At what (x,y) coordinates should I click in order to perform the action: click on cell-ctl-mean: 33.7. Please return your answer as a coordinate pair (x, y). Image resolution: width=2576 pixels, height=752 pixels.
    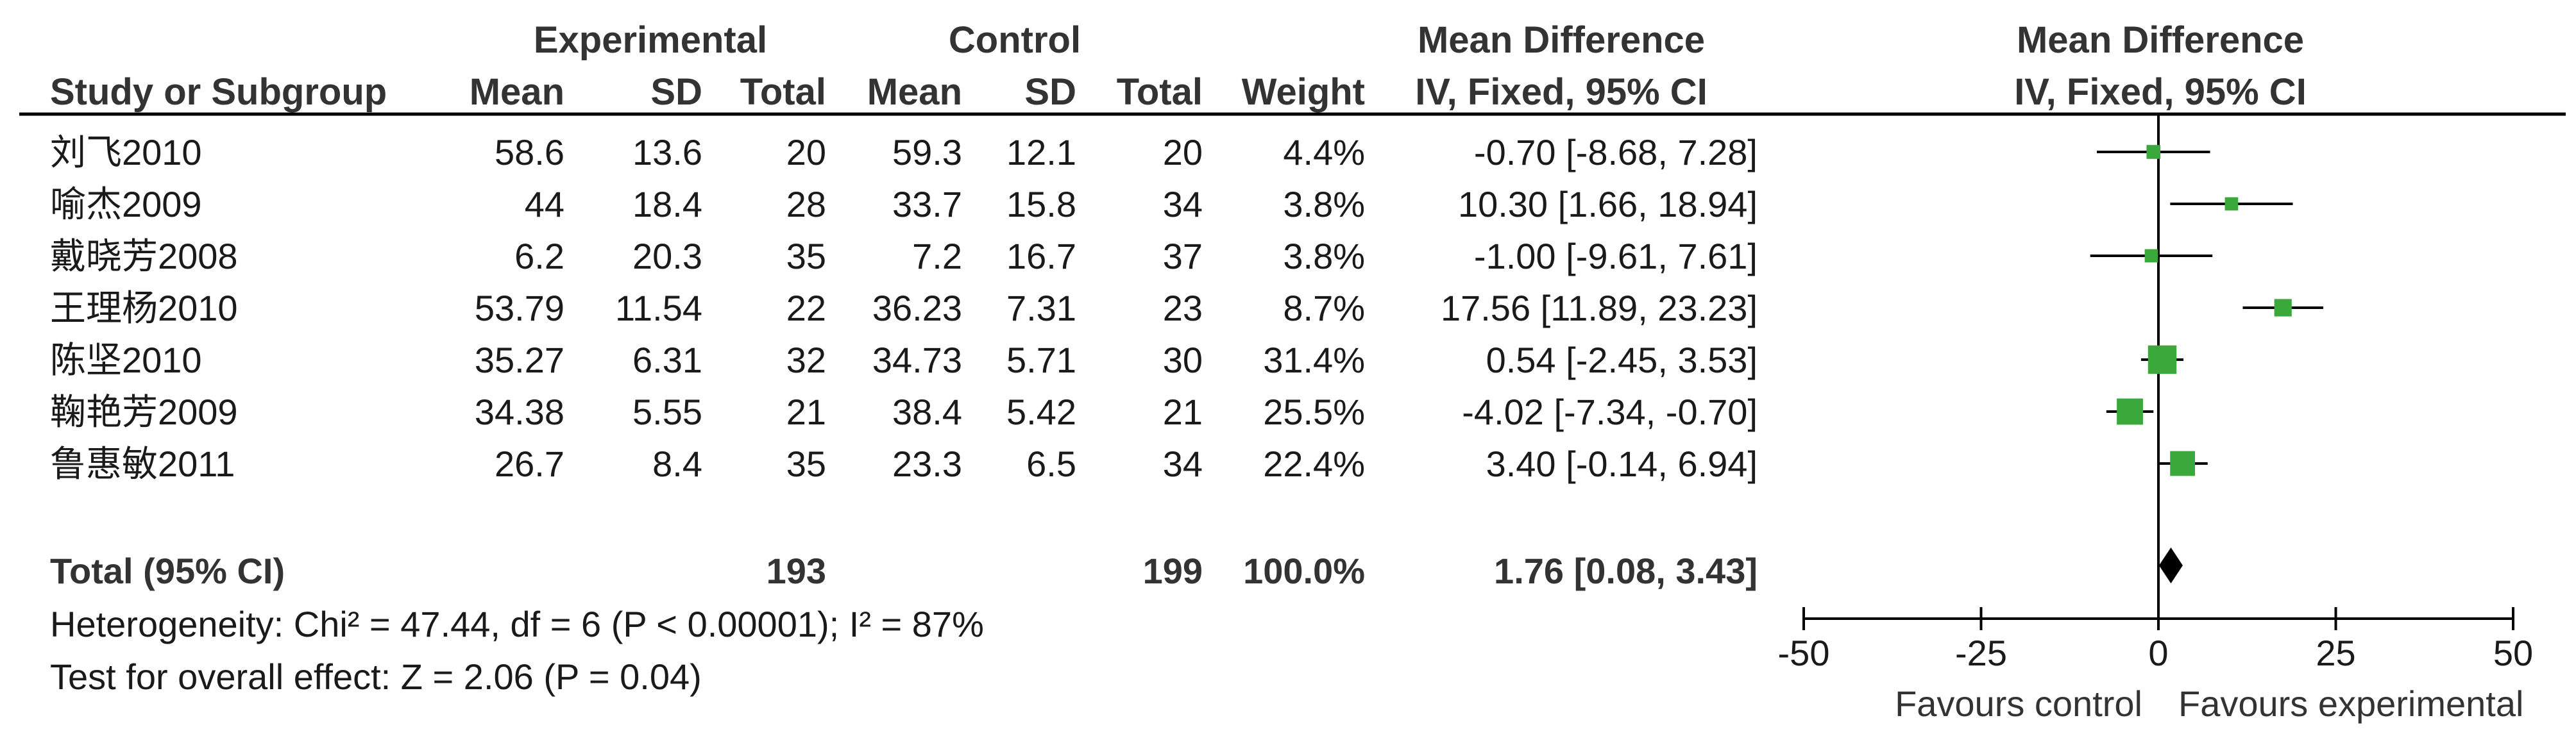
    Looking at the image, I should click on (927, 204).